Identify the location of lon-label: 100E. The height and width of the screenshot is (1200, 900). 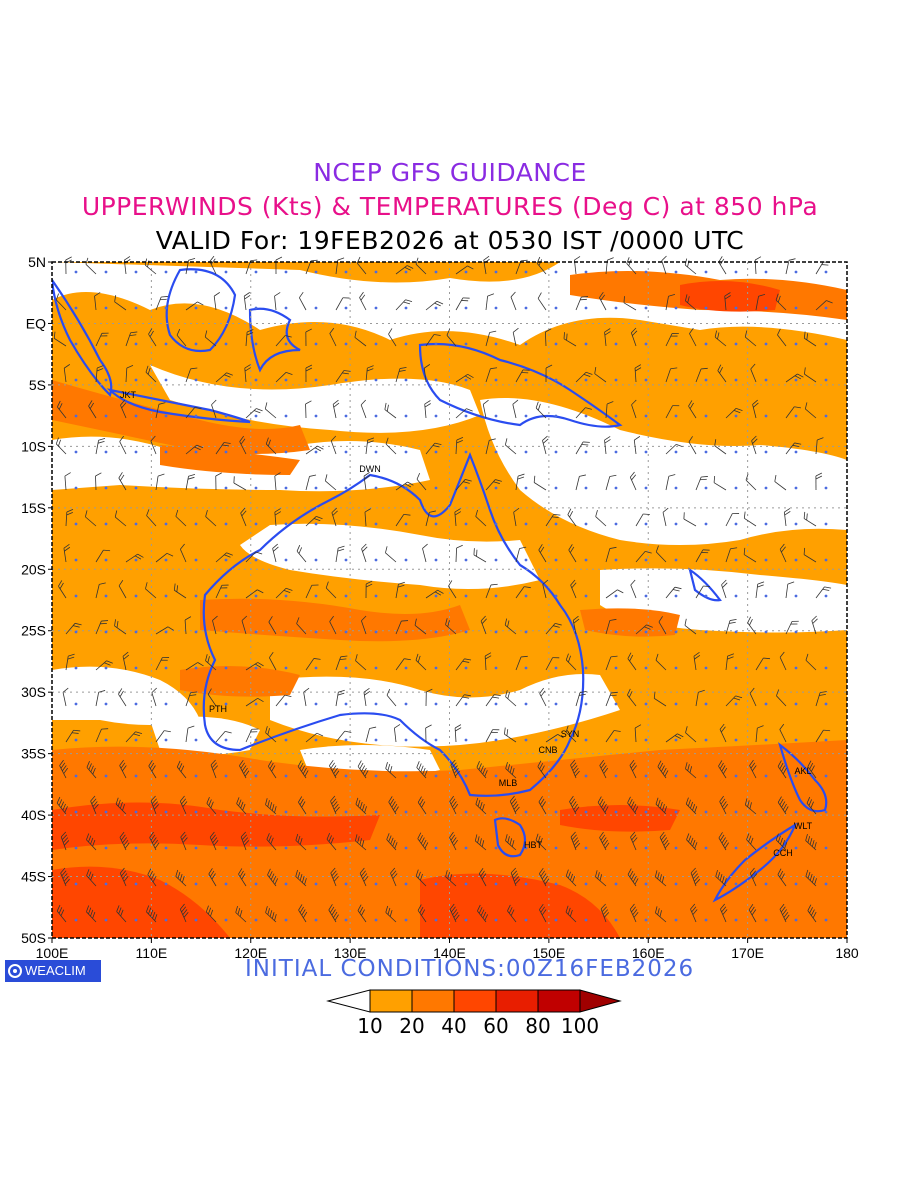
(52, 953).